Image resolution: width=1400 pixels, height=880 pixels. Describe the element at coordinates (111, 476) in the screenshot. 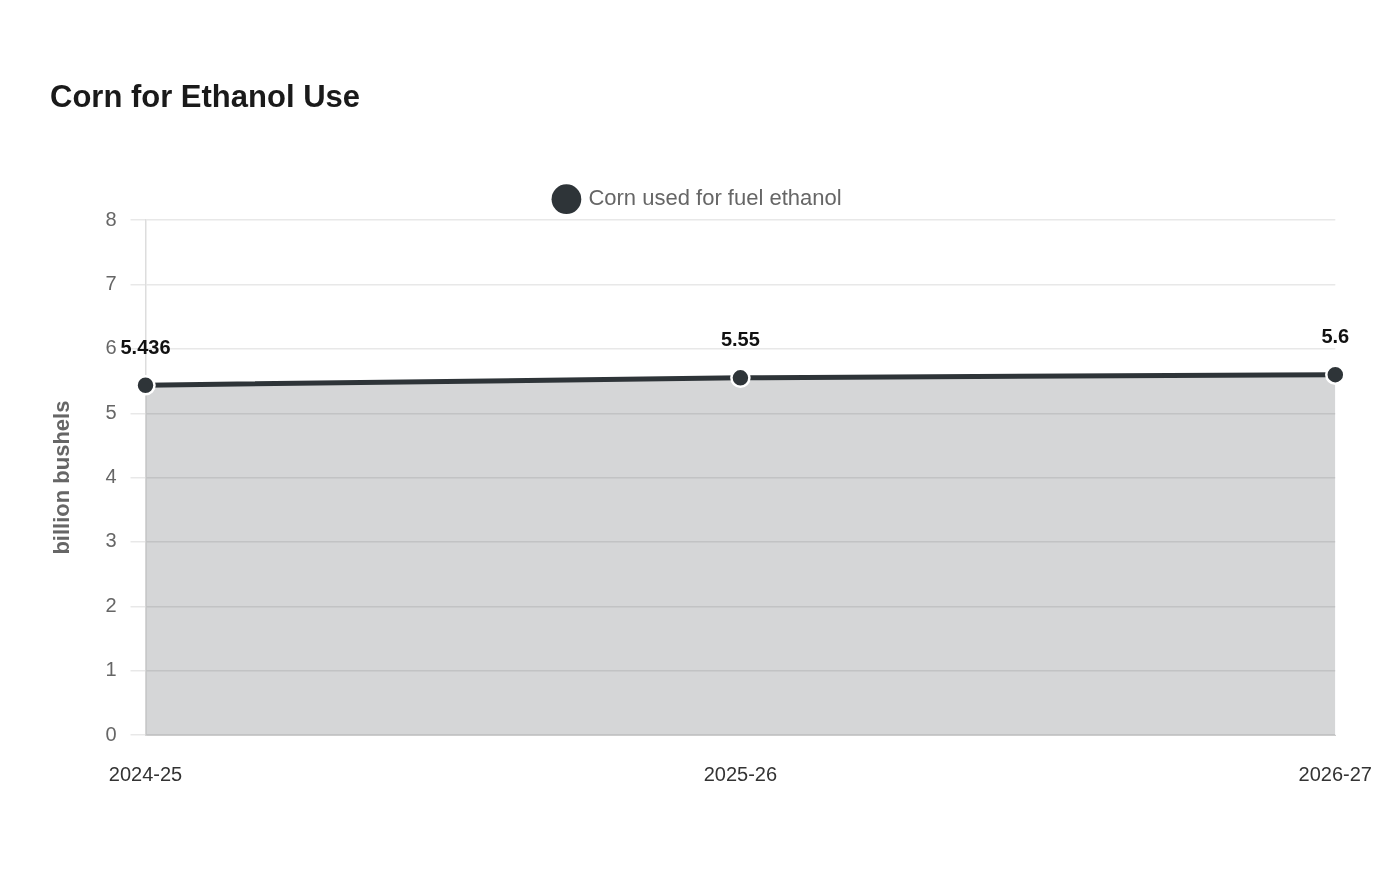

I see `y-tick-label: 4` at that location.